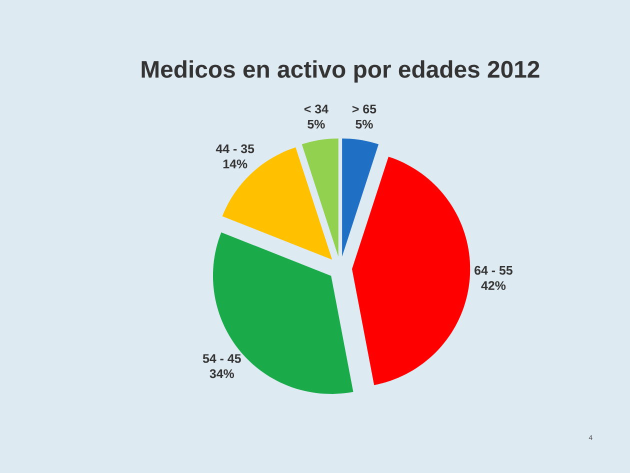  What do you see at coordinates (235, 164) in the screenshot?
I see `data-label: 14%` at bounding box center [235, 164].